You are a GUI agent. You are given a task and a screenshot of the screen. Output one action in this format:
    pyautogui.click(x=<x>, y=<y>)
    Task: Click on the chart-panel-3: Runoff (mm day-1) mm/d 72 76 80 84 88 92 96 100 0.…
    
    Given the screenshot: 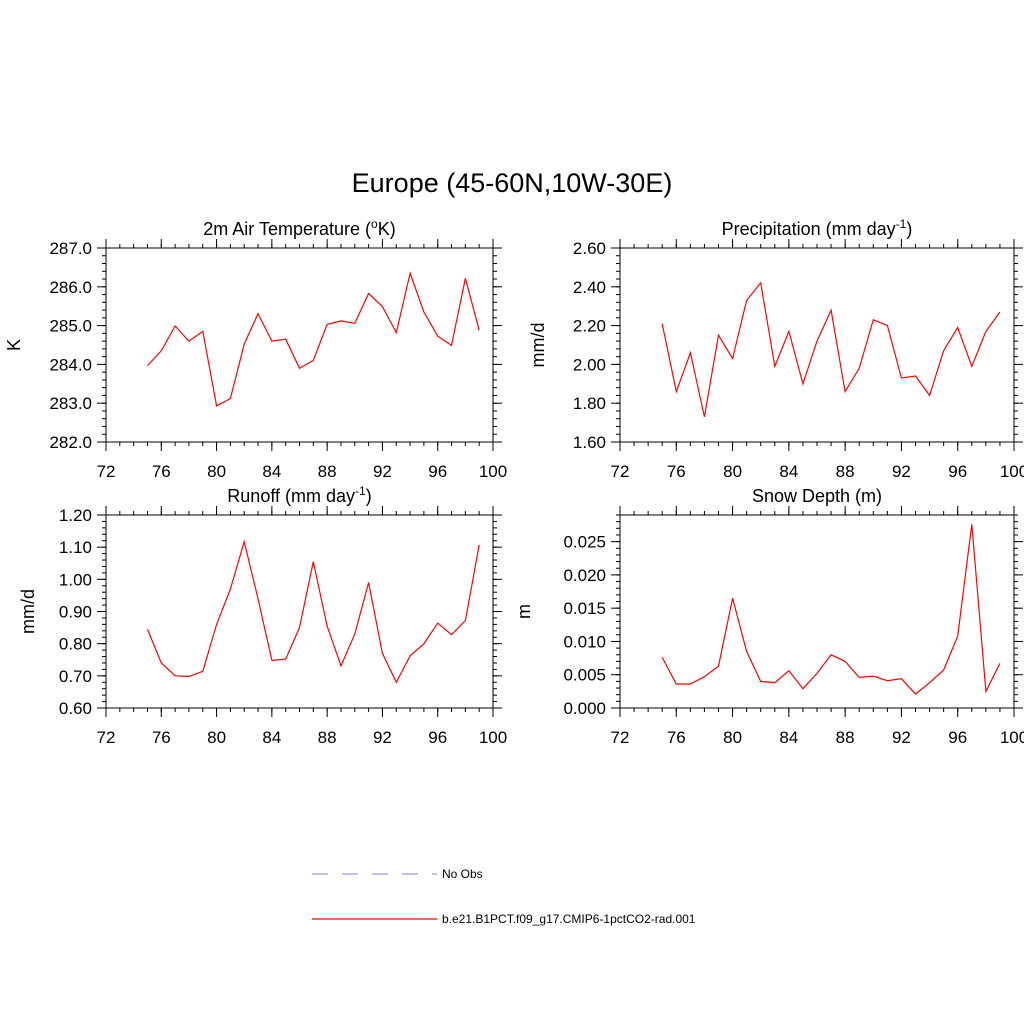 What is the action you would take?
    pyautogui.click(x=262, y=615)
    